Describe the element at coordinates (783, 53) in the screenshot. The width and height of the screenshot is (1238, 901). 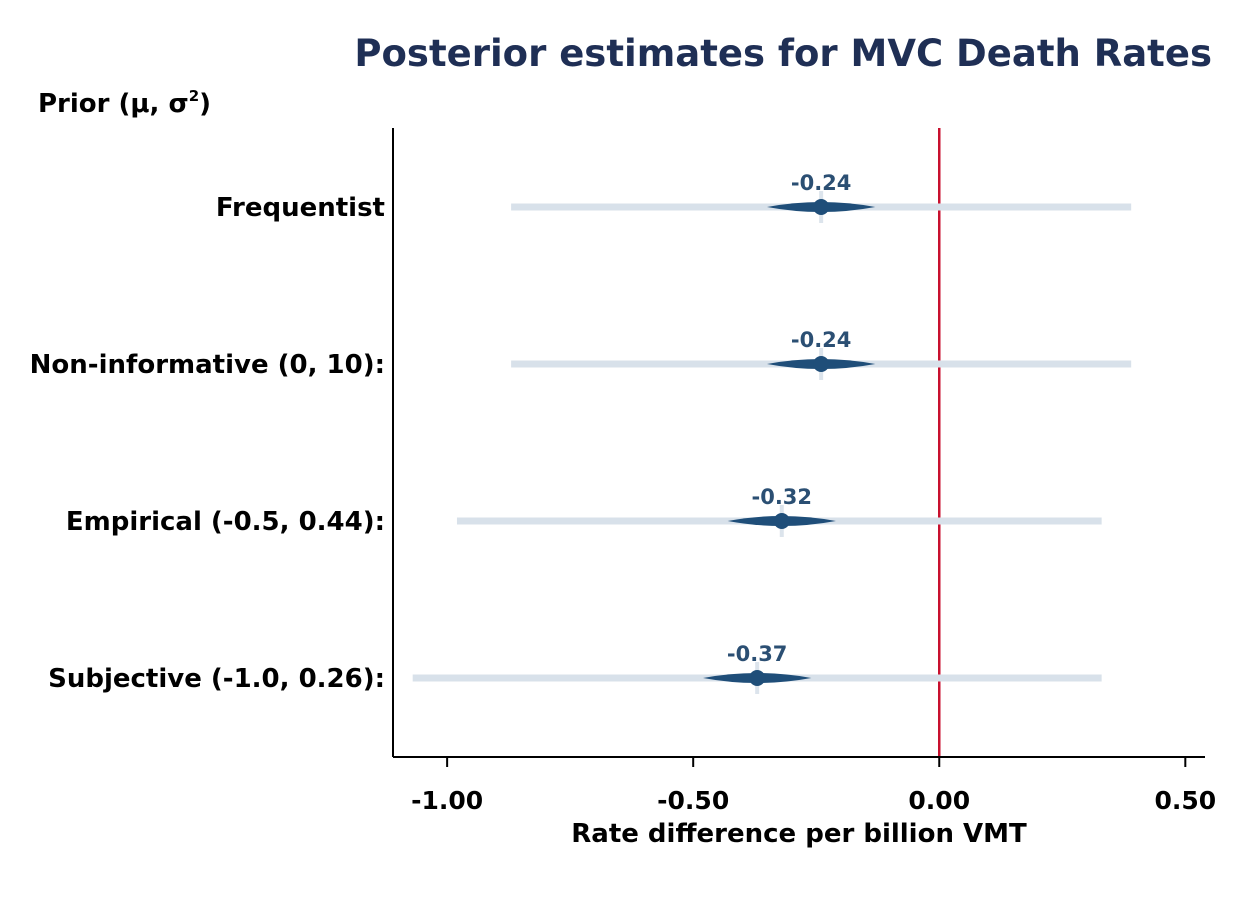
I see `chart-title: Posterior estimates for MVC Death Rates` at that location.